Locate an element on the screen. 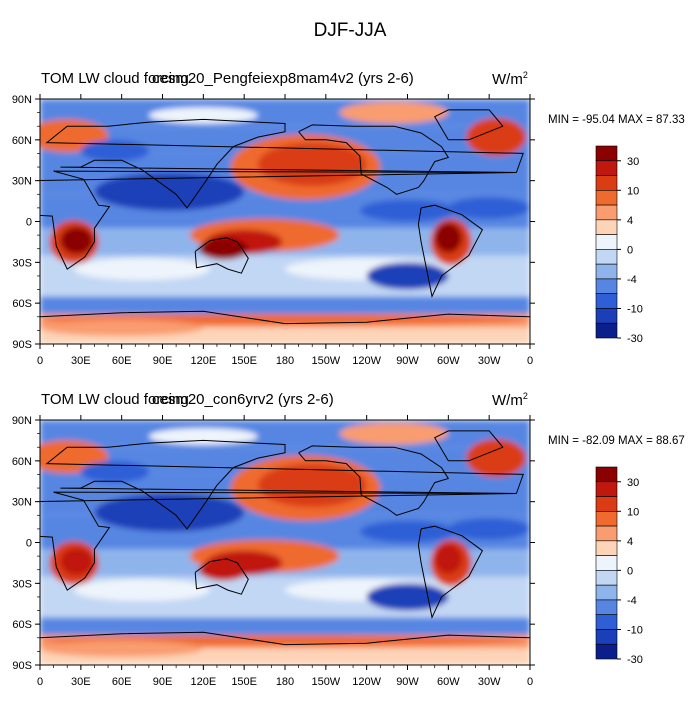 The width and height of the screenshot is (700, 708). colorbar: 30 10 4 0 -4 -10 -30 is located at coordinates (619, 566).